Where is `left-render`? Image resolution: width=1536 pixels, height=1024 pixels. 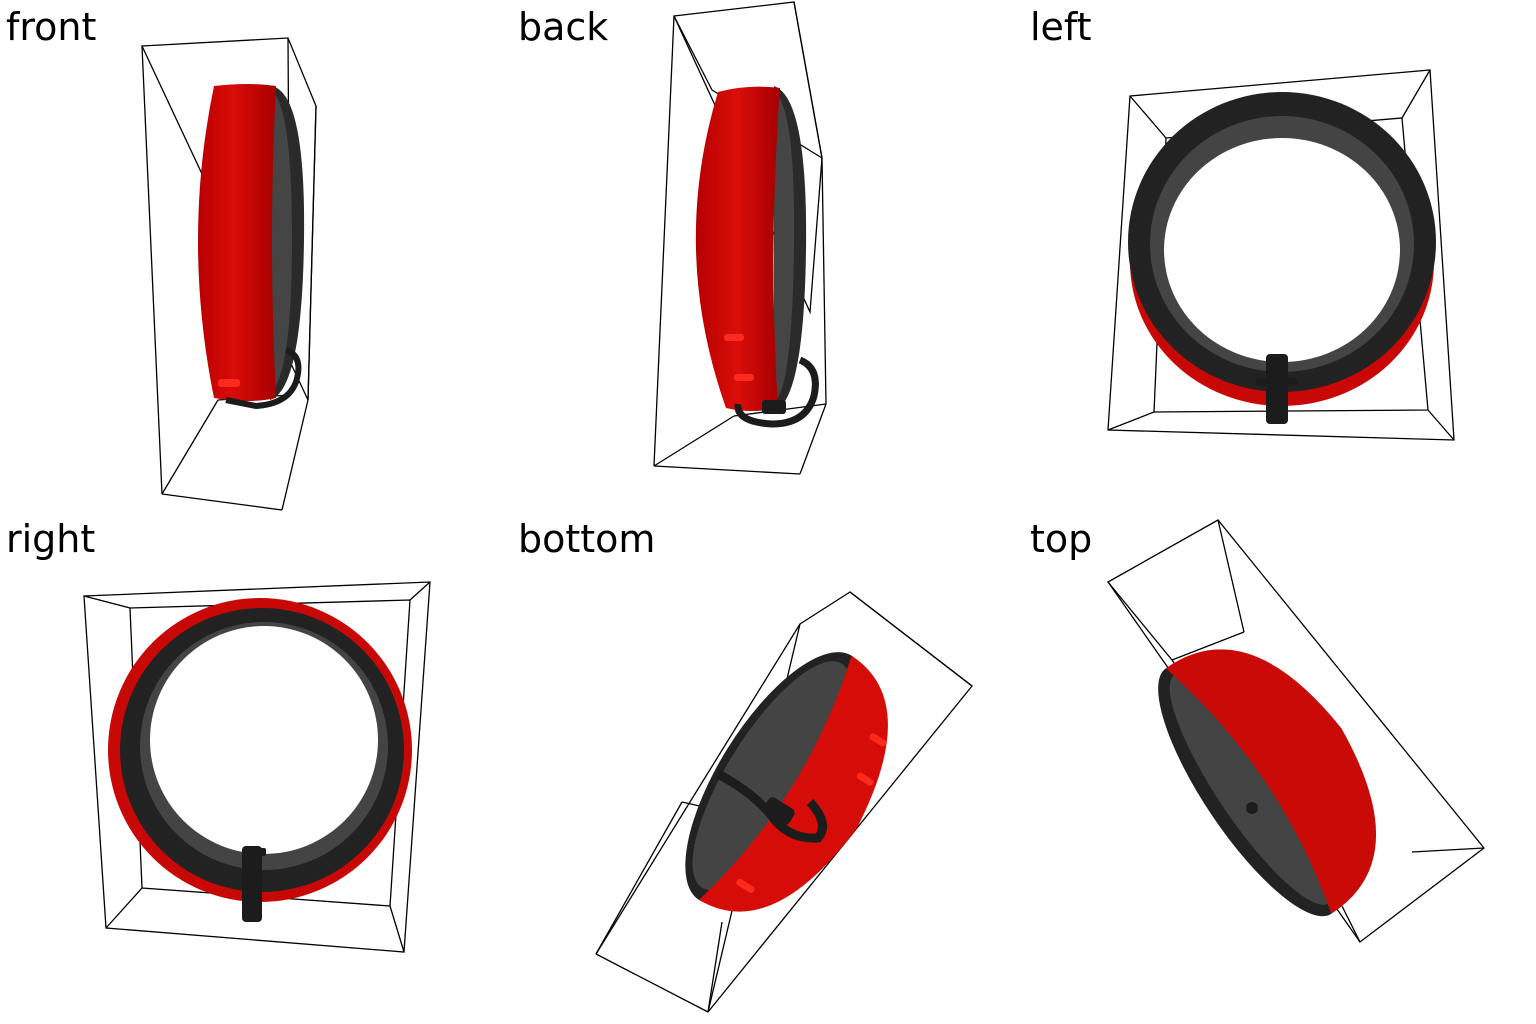
left-render is located at coordinates (1281, 255).